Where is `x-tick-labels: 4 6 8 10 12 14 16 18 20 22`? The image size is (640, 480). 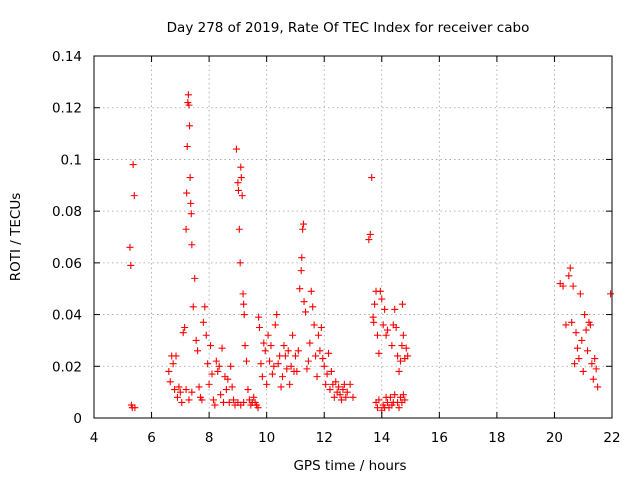
x-tick-labels: 4 6 8 10 12 14 16 18 20 22 is located at coordinates (355, 438).